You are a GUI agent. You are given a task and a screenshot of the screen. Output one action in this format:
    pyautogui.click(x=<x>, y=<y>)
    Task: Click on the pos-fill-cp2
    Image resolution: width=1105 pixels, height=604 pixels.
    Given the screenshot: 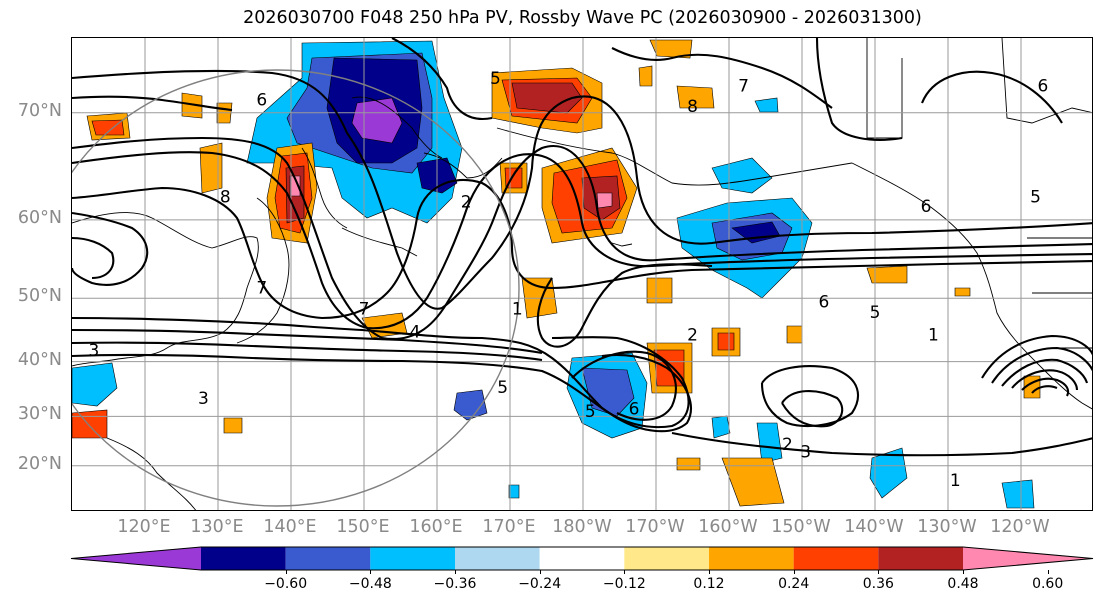 What is the action you would take?
    pyautogui.click(x=659, y=290)
    